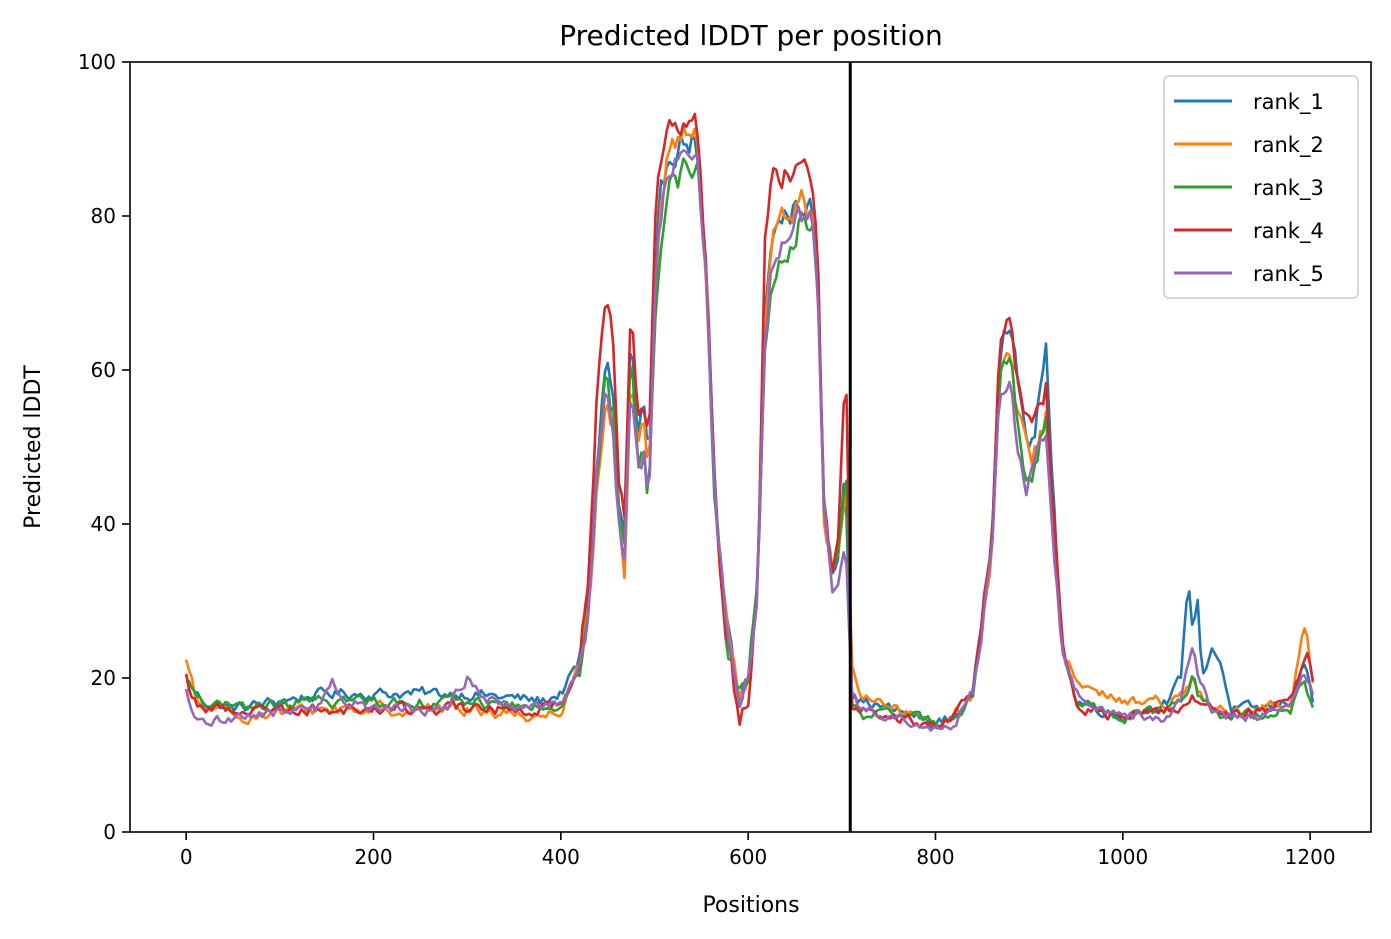  Describe the element at coordinates (33, 447) in the screenshot. I see `y-axis-label: Predicted lDDT` at that location.